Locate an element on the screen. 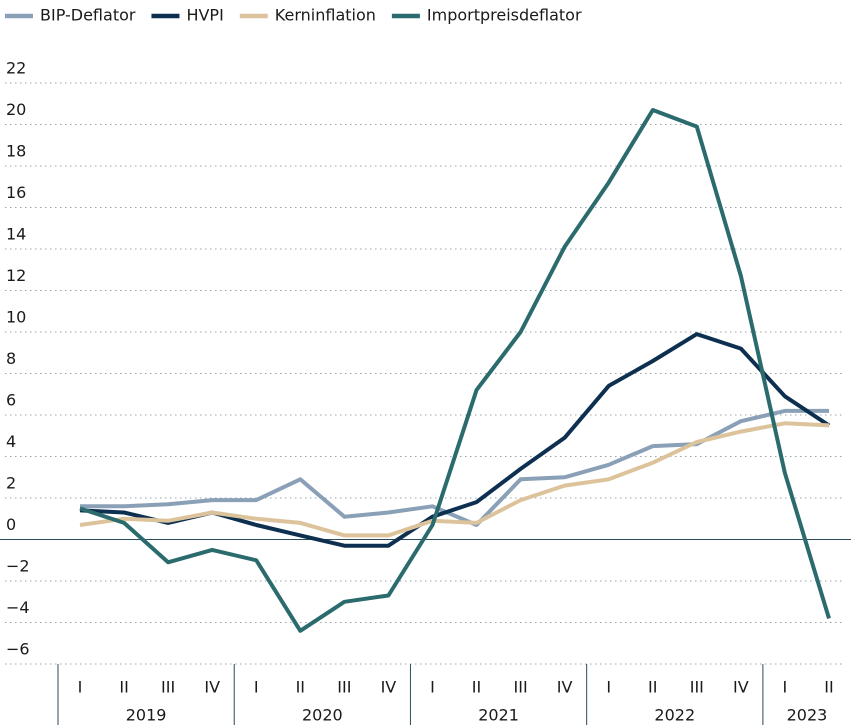 The height and width of the screenshot is (725, 851). legend-label: BIP-Deflator is located at coordinates (88, 15).